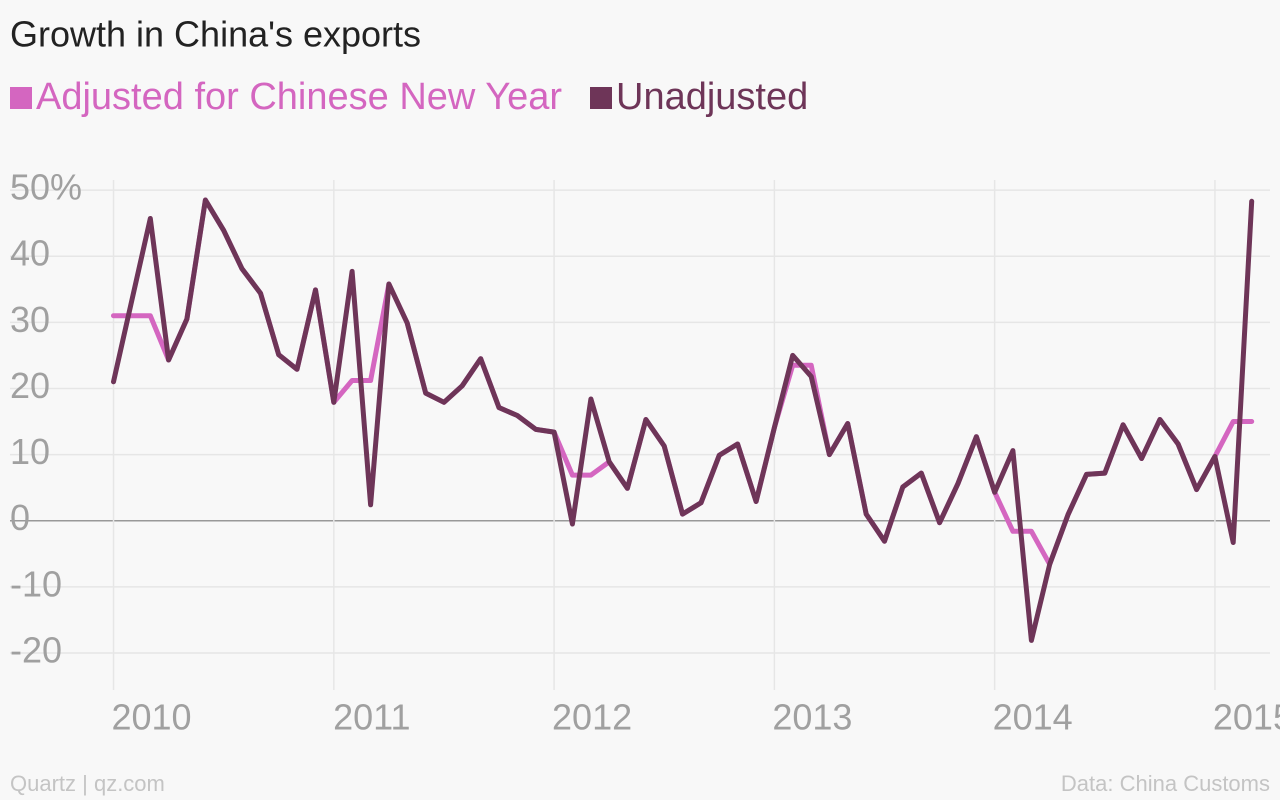  I want to click on legend-label: Unadjusted, so click(712, 97).